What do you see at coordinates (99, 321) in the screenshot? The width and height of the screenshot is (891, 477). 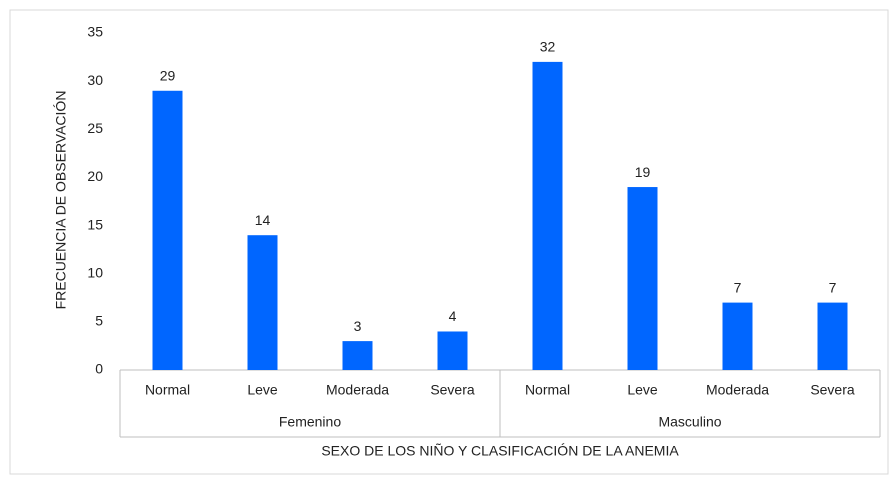 I see `y-tick-label: 5` at bounding box center [99, 321].